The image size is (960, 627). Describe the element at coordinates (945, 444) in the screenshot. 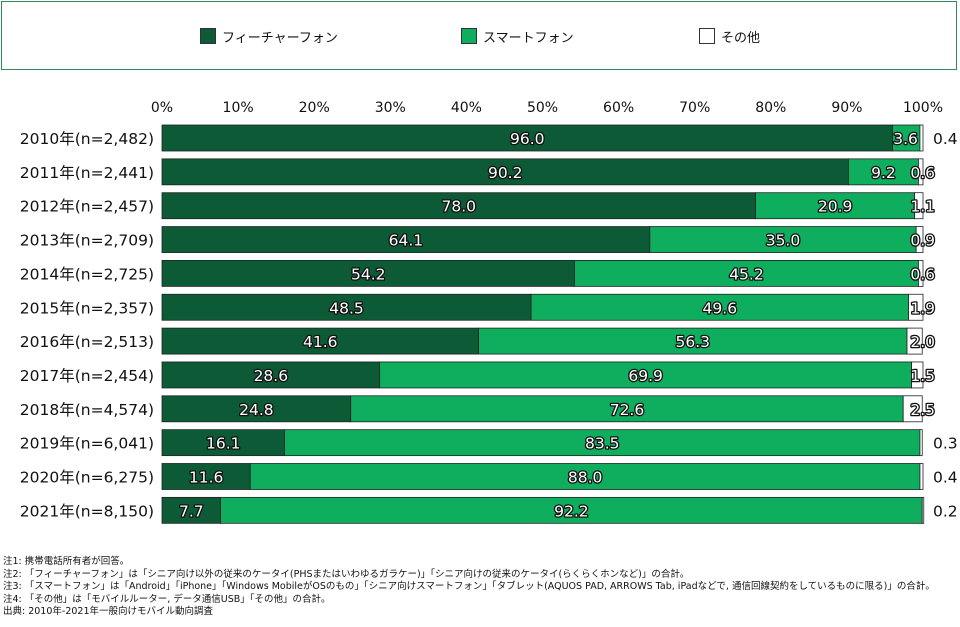

I see `value-label: 0.3` at that location.